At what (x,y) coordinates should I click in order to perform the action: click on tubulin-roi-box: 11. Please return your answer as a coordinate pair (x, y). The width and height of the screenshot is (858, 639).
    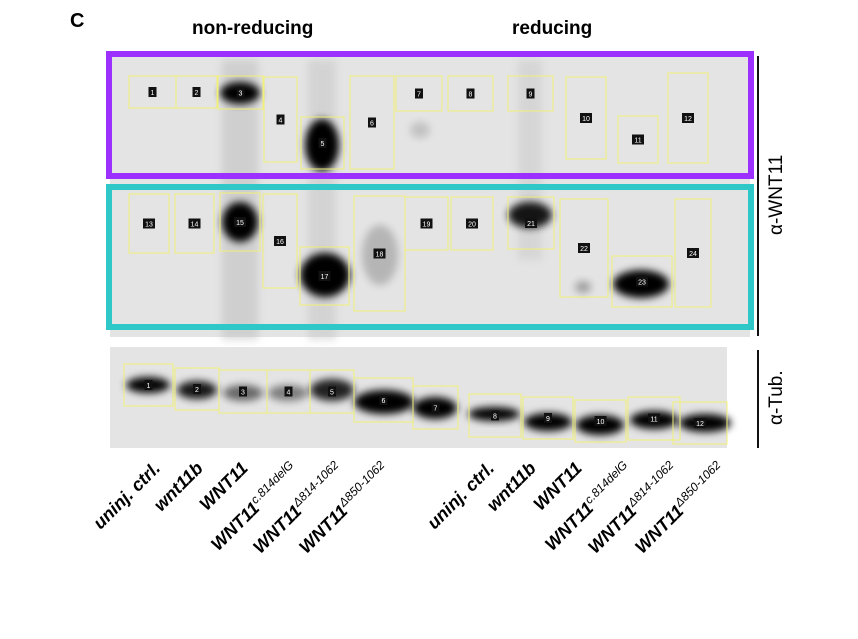
    Looking at the image, I should click on (654, 418).